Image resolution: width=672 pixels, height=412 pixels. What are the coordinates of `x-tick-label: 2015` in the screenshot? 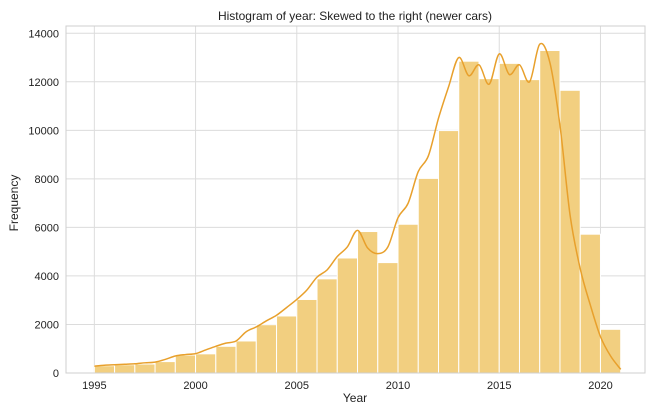 It's located at (499, 386).